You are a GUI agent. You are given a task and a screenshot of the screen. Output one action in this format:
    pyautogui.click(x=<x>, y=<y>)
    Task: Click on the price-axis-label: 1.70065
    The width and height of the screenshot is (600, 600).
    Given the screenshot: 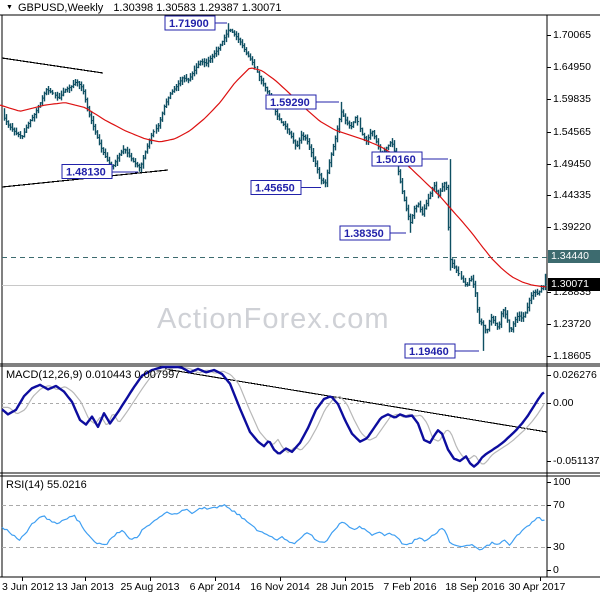 What is the action you would take?
    pyautogui.click(x=572, y=35)
    